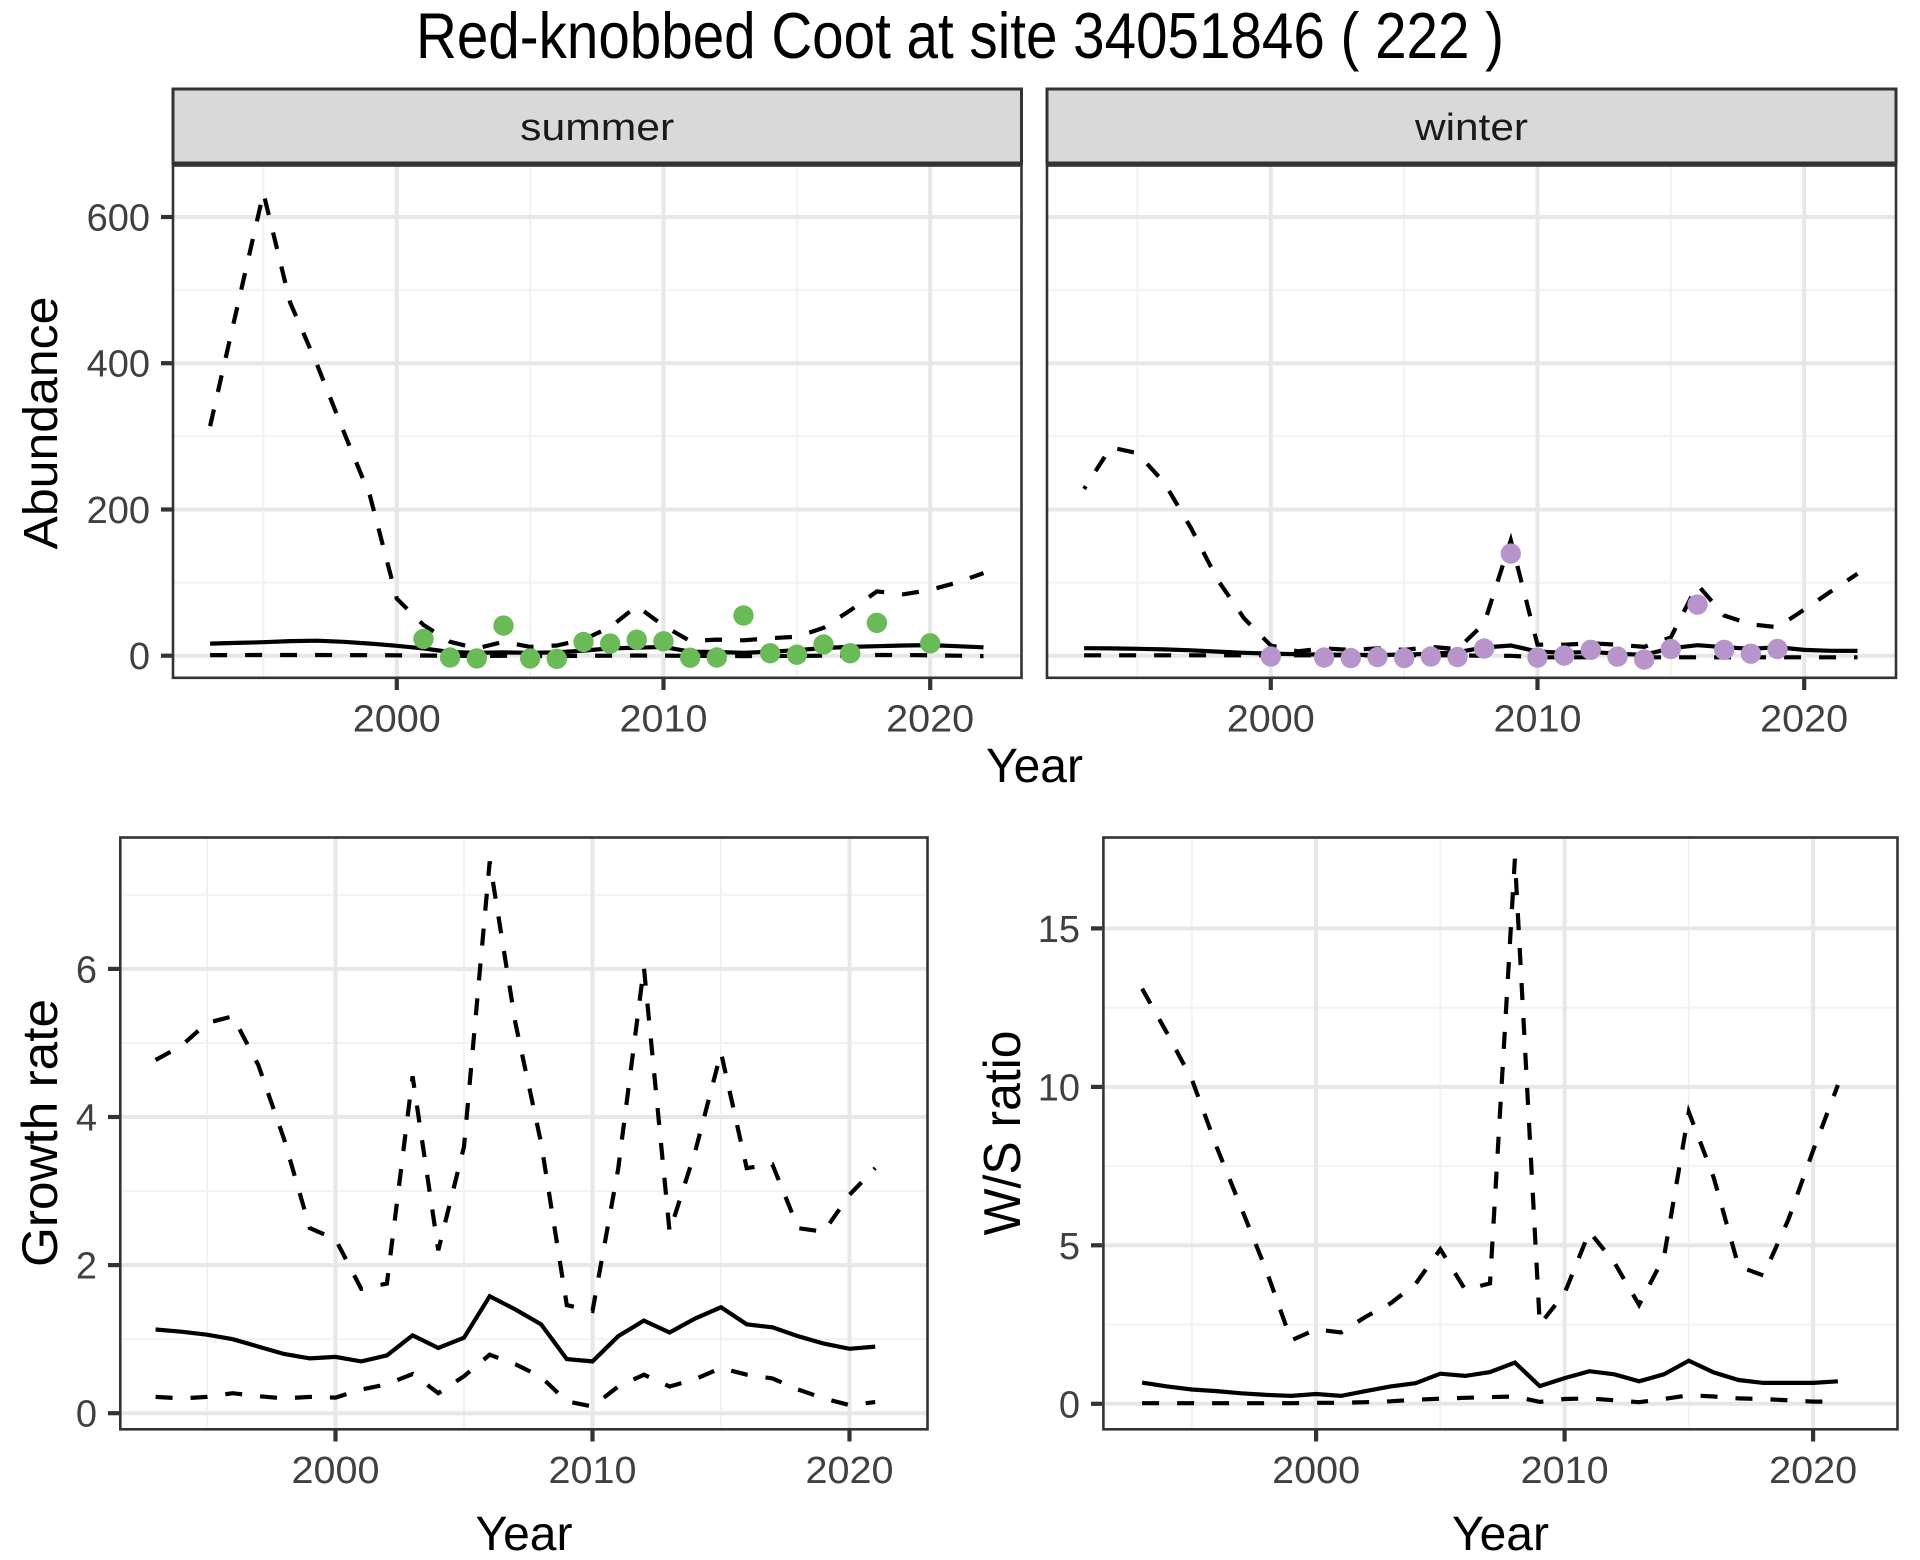 Image resolution: width=1920 pixels, height=1560 pixels. I want to click on svg-text: 6, so click(86, 970).